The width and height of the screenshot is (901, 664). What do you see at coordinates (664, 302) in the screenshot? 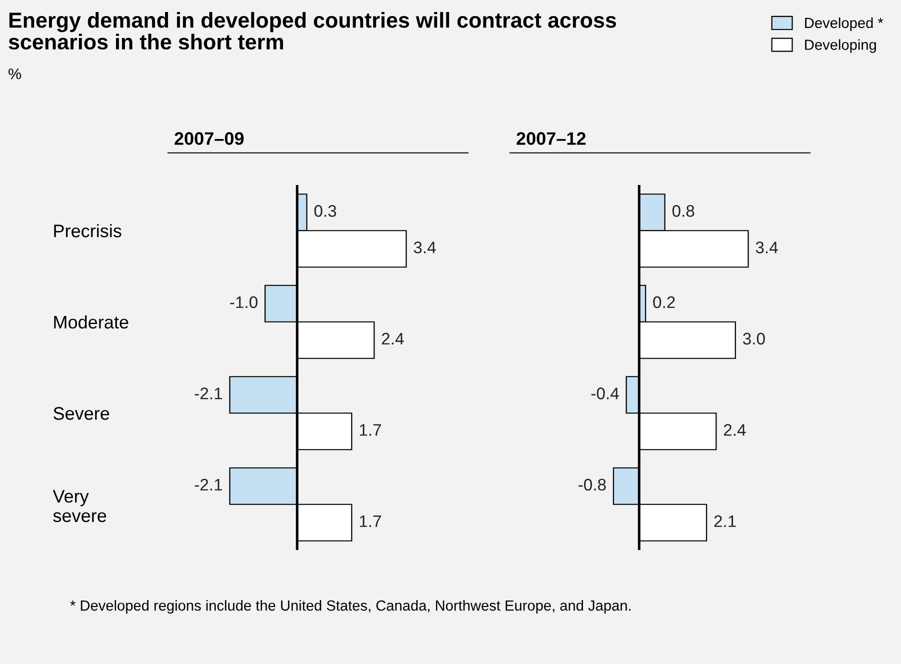
I see `data-label: 0.2` at bounding box center [664, 302].